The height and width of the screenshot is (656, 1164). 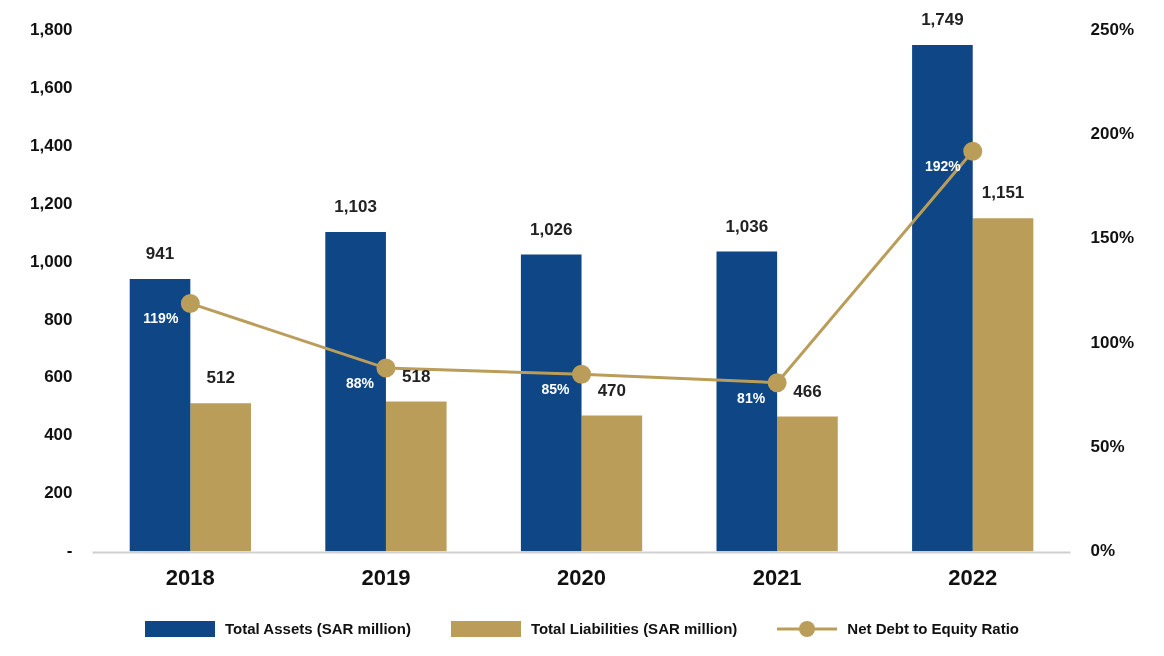 What do you see at coordinates (318, 628) in the screenshot?
I see `legend-label: Total Assets (SAR million)` at bounding box center [318, 628].